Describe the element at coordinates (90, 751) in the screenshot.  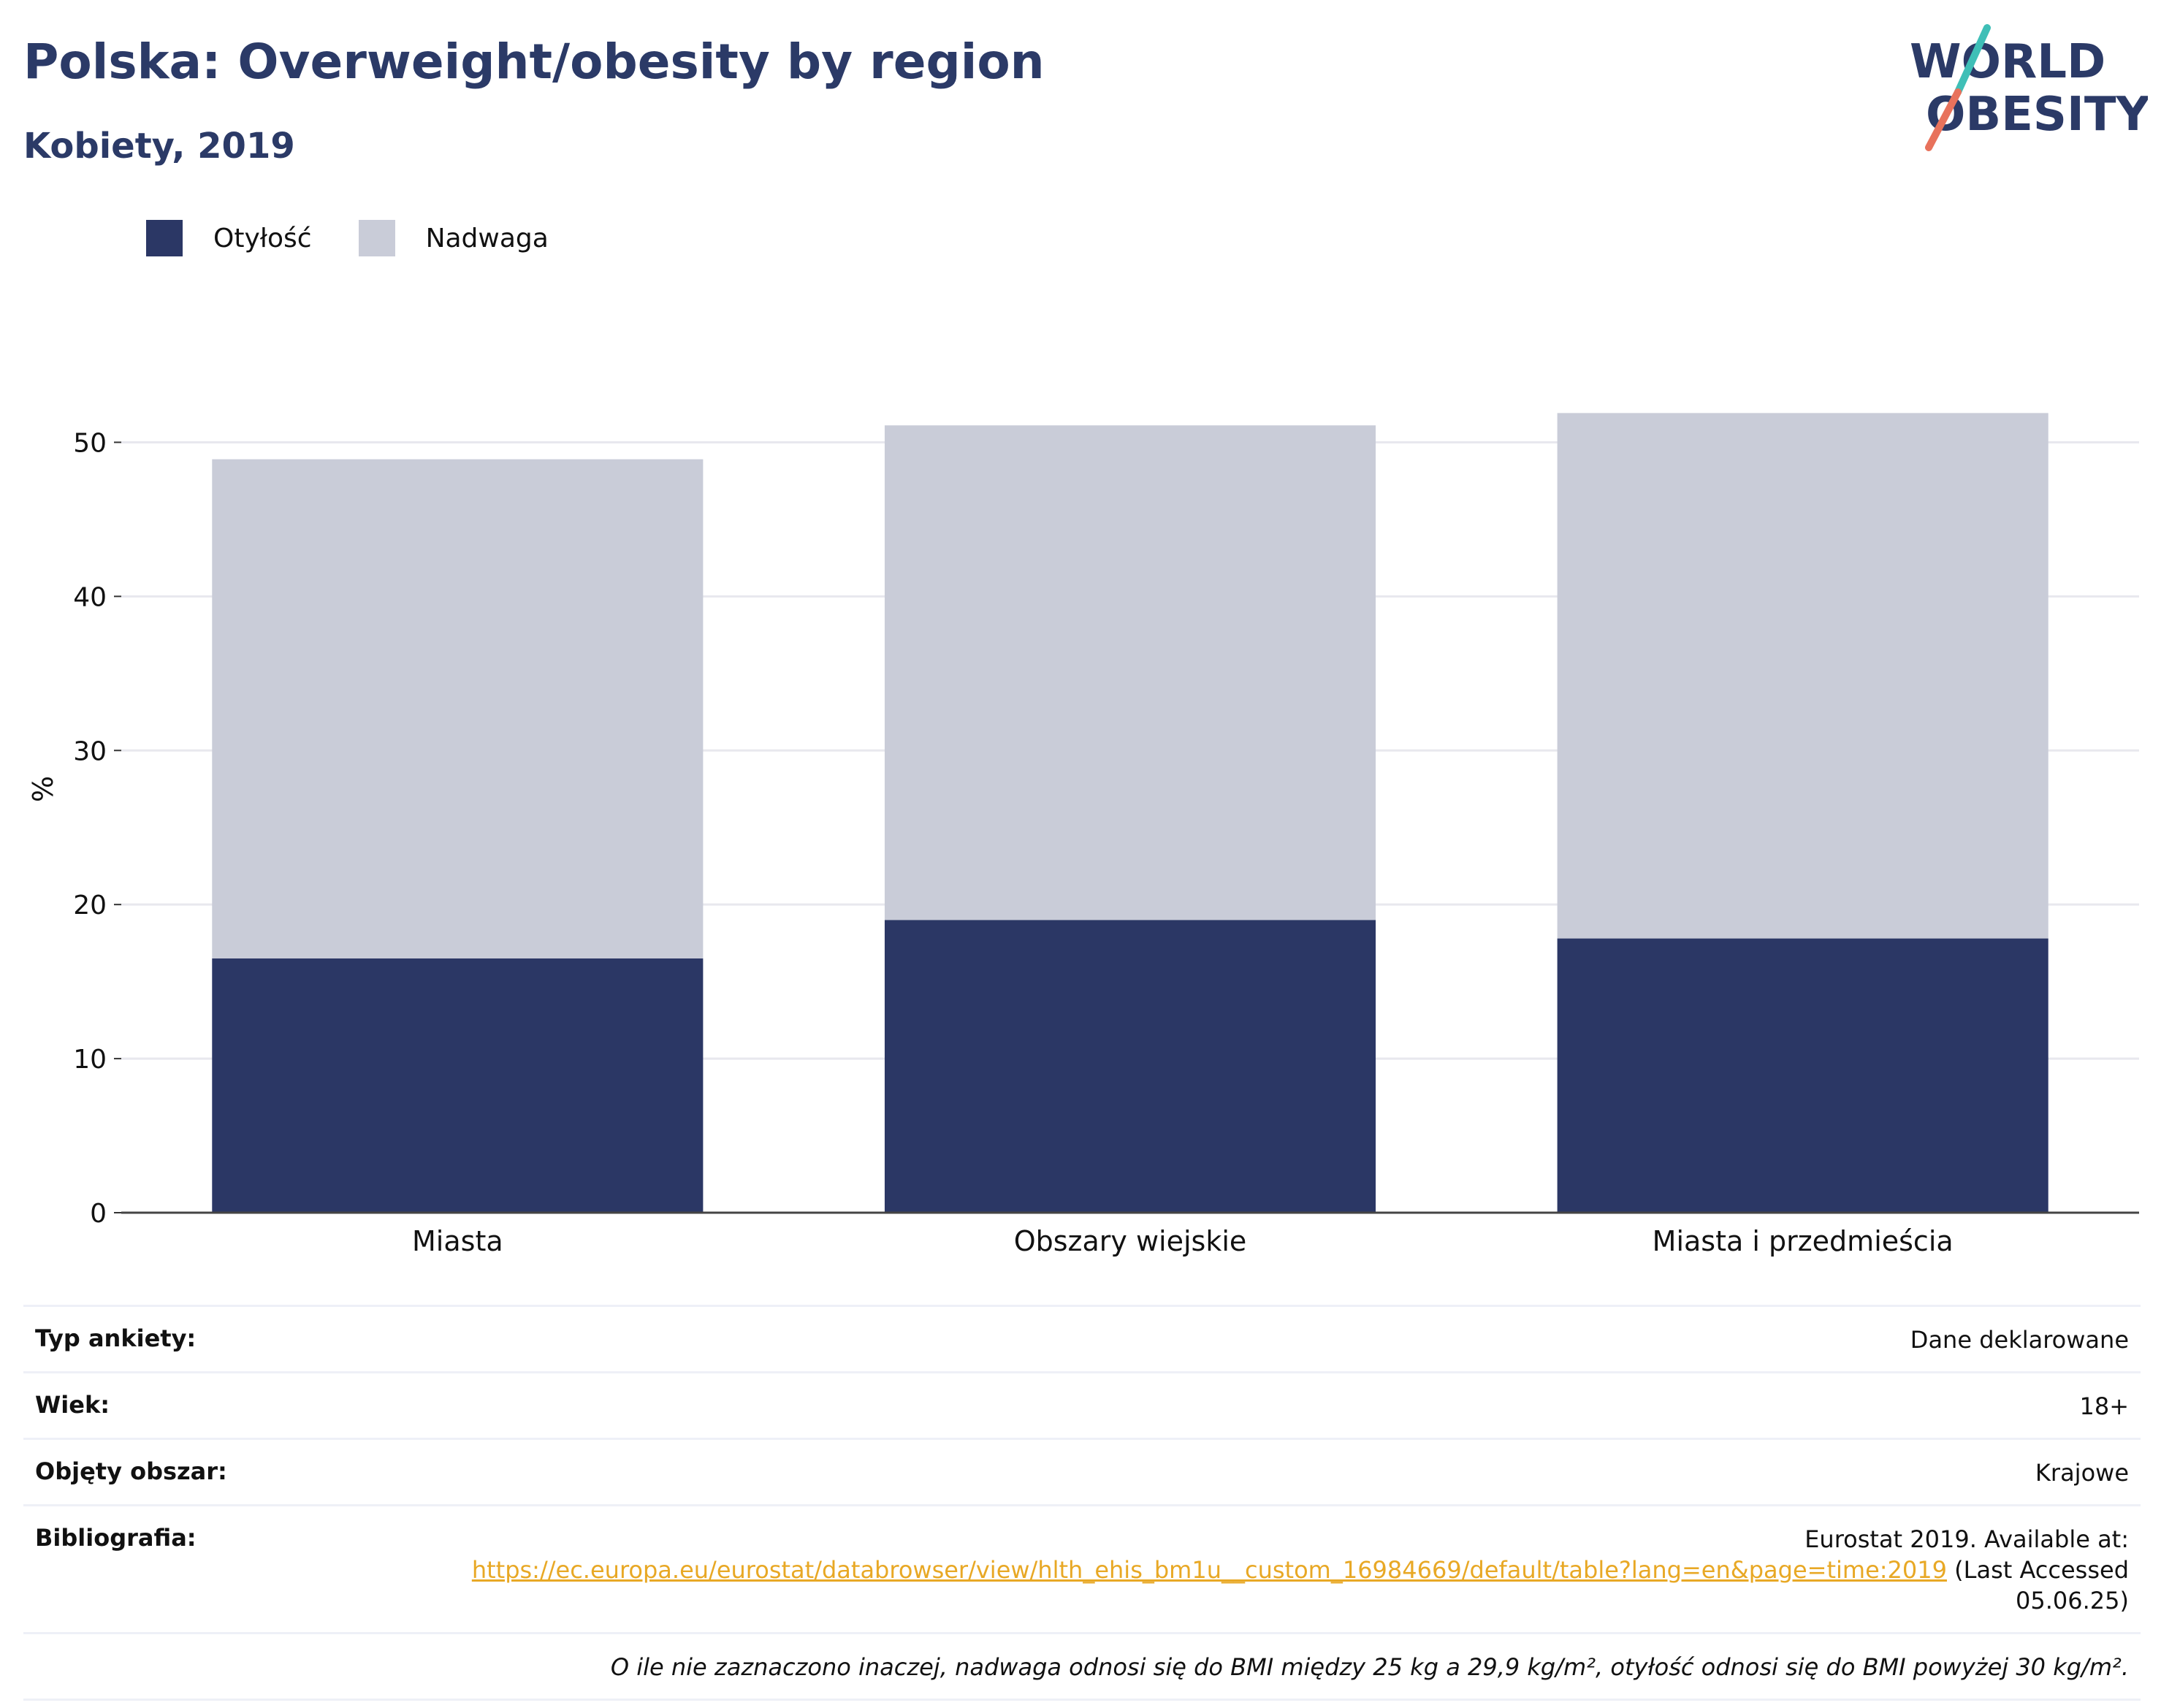
I see `y-tick-30: 30` at that location.